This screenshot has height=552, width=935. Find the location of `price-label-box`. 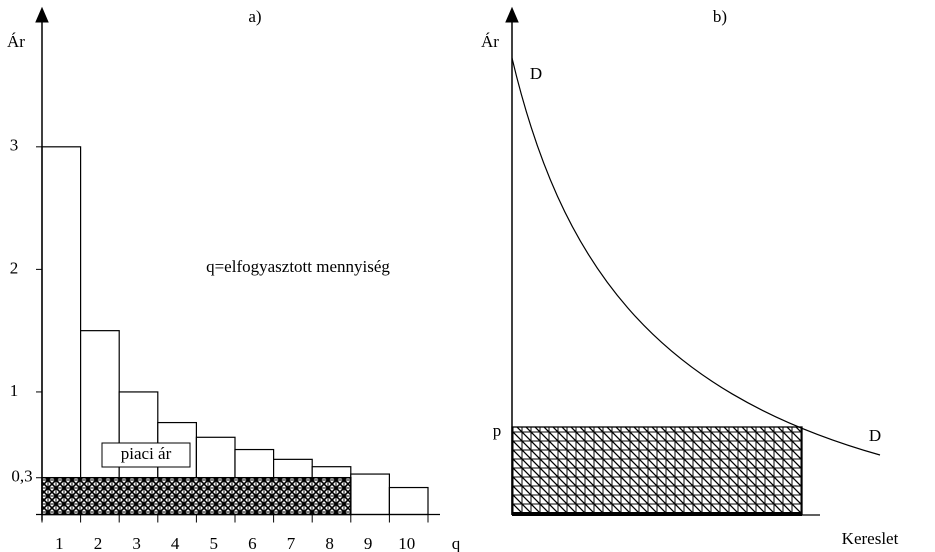

price-label-box is located at coordinates (146, 455).